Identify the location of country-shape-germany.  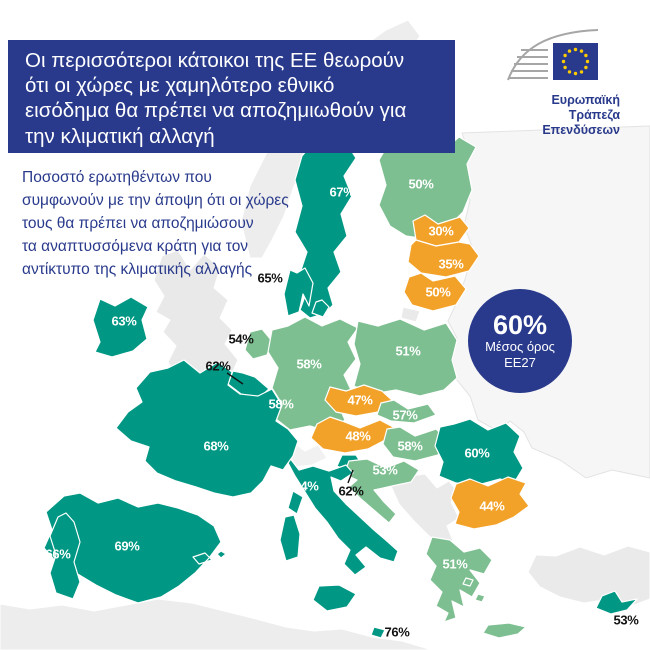
(313, 374).